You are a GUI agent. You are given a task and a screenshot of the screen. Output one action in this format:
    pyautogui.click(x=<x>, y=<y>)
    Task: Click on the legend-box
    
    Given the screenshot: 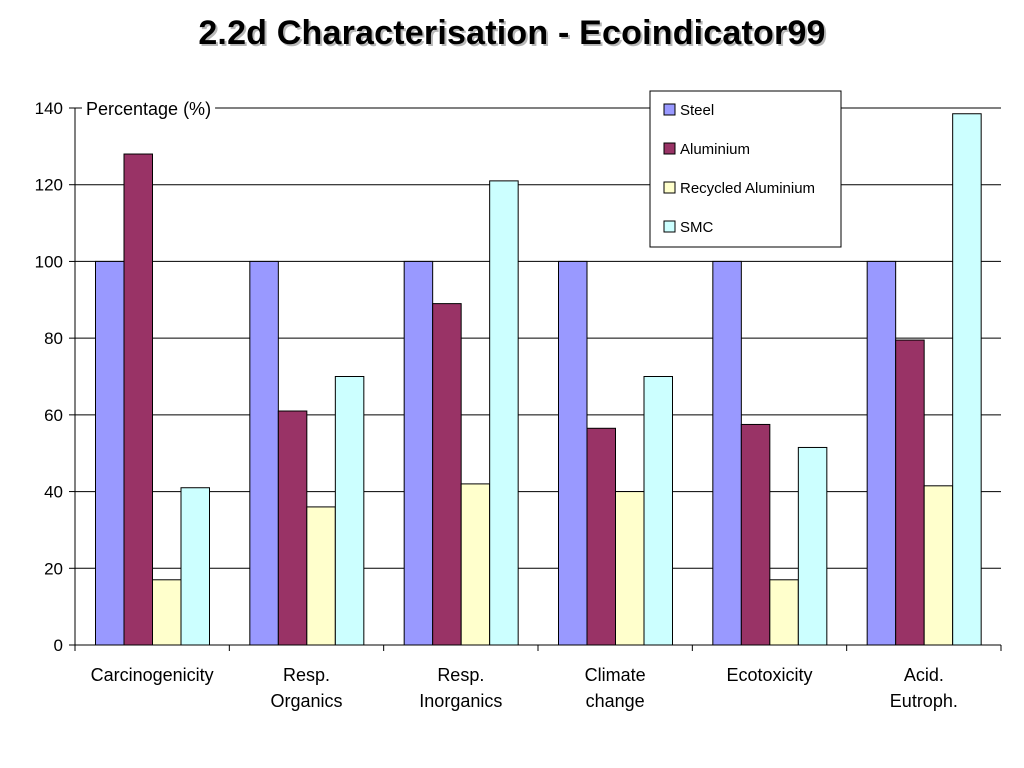 What is the action you would take?
    pyautogui.click(x=745, y=169)
    